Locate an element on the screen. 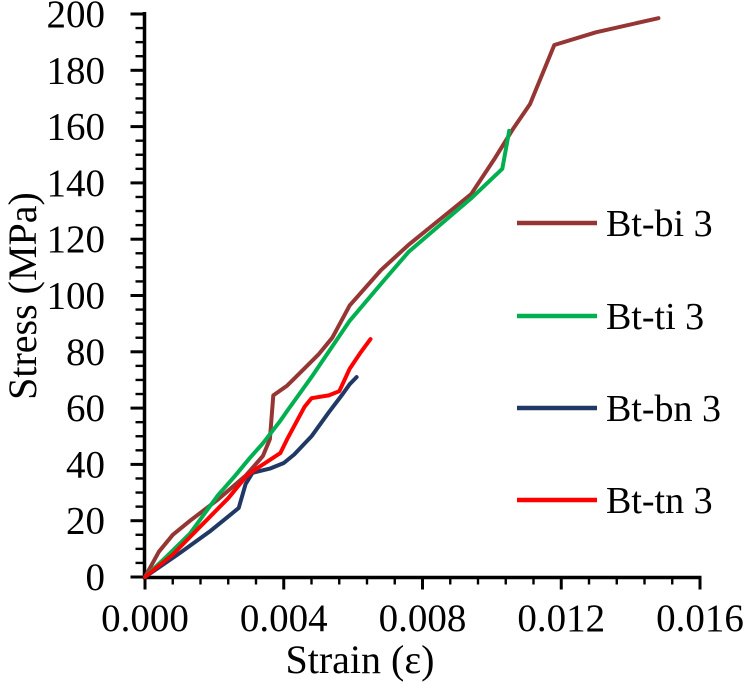  x-axis-title: Strain (ε) is located at coordinates (360, 659).